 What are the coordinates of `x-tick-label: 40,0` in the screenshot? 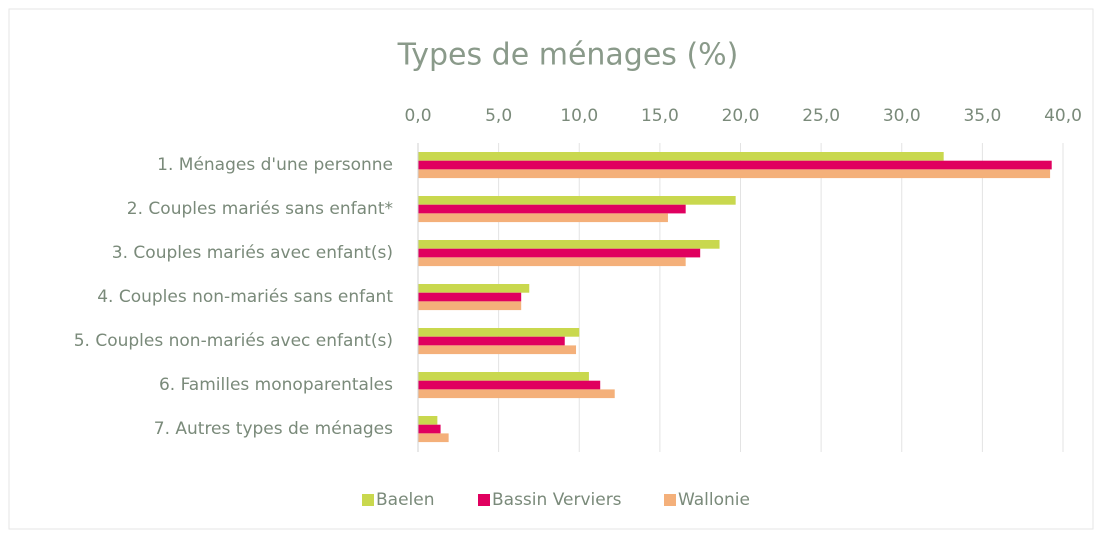 It's located at (1063, 116).